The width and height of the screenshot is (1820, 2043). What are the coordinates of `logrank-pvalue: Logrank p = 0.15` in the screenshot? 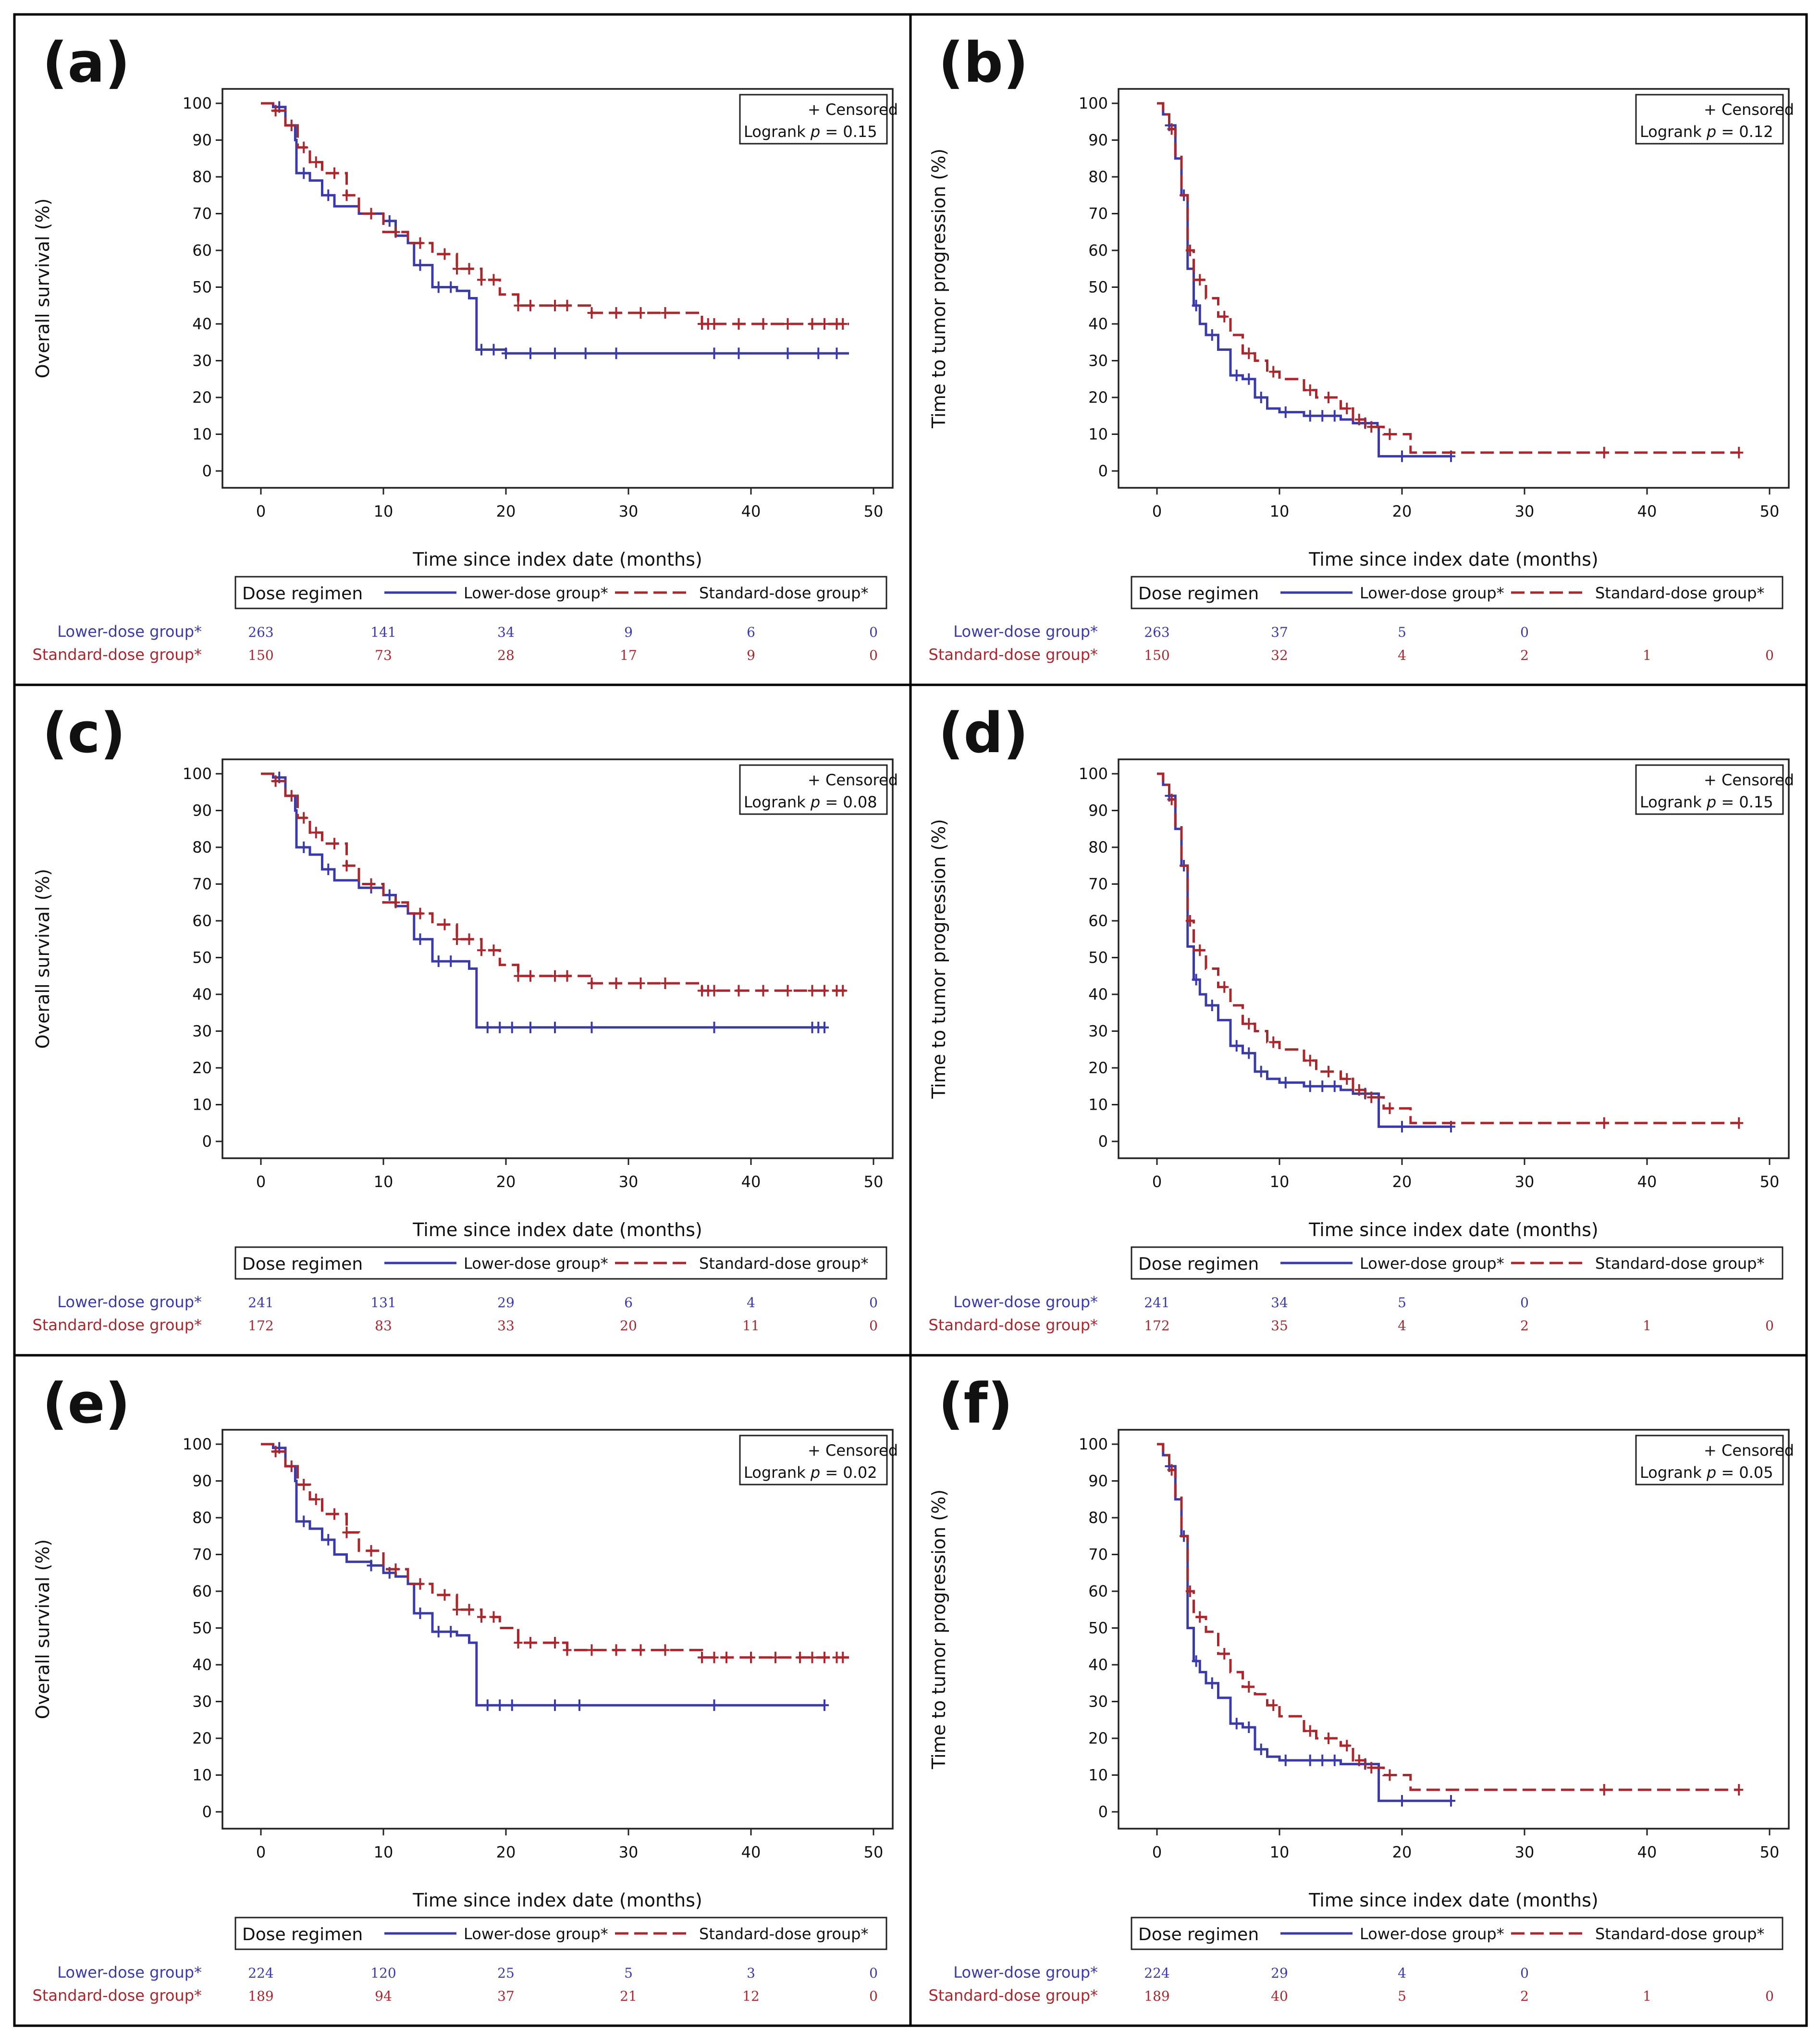 It's located at (1706, 802).